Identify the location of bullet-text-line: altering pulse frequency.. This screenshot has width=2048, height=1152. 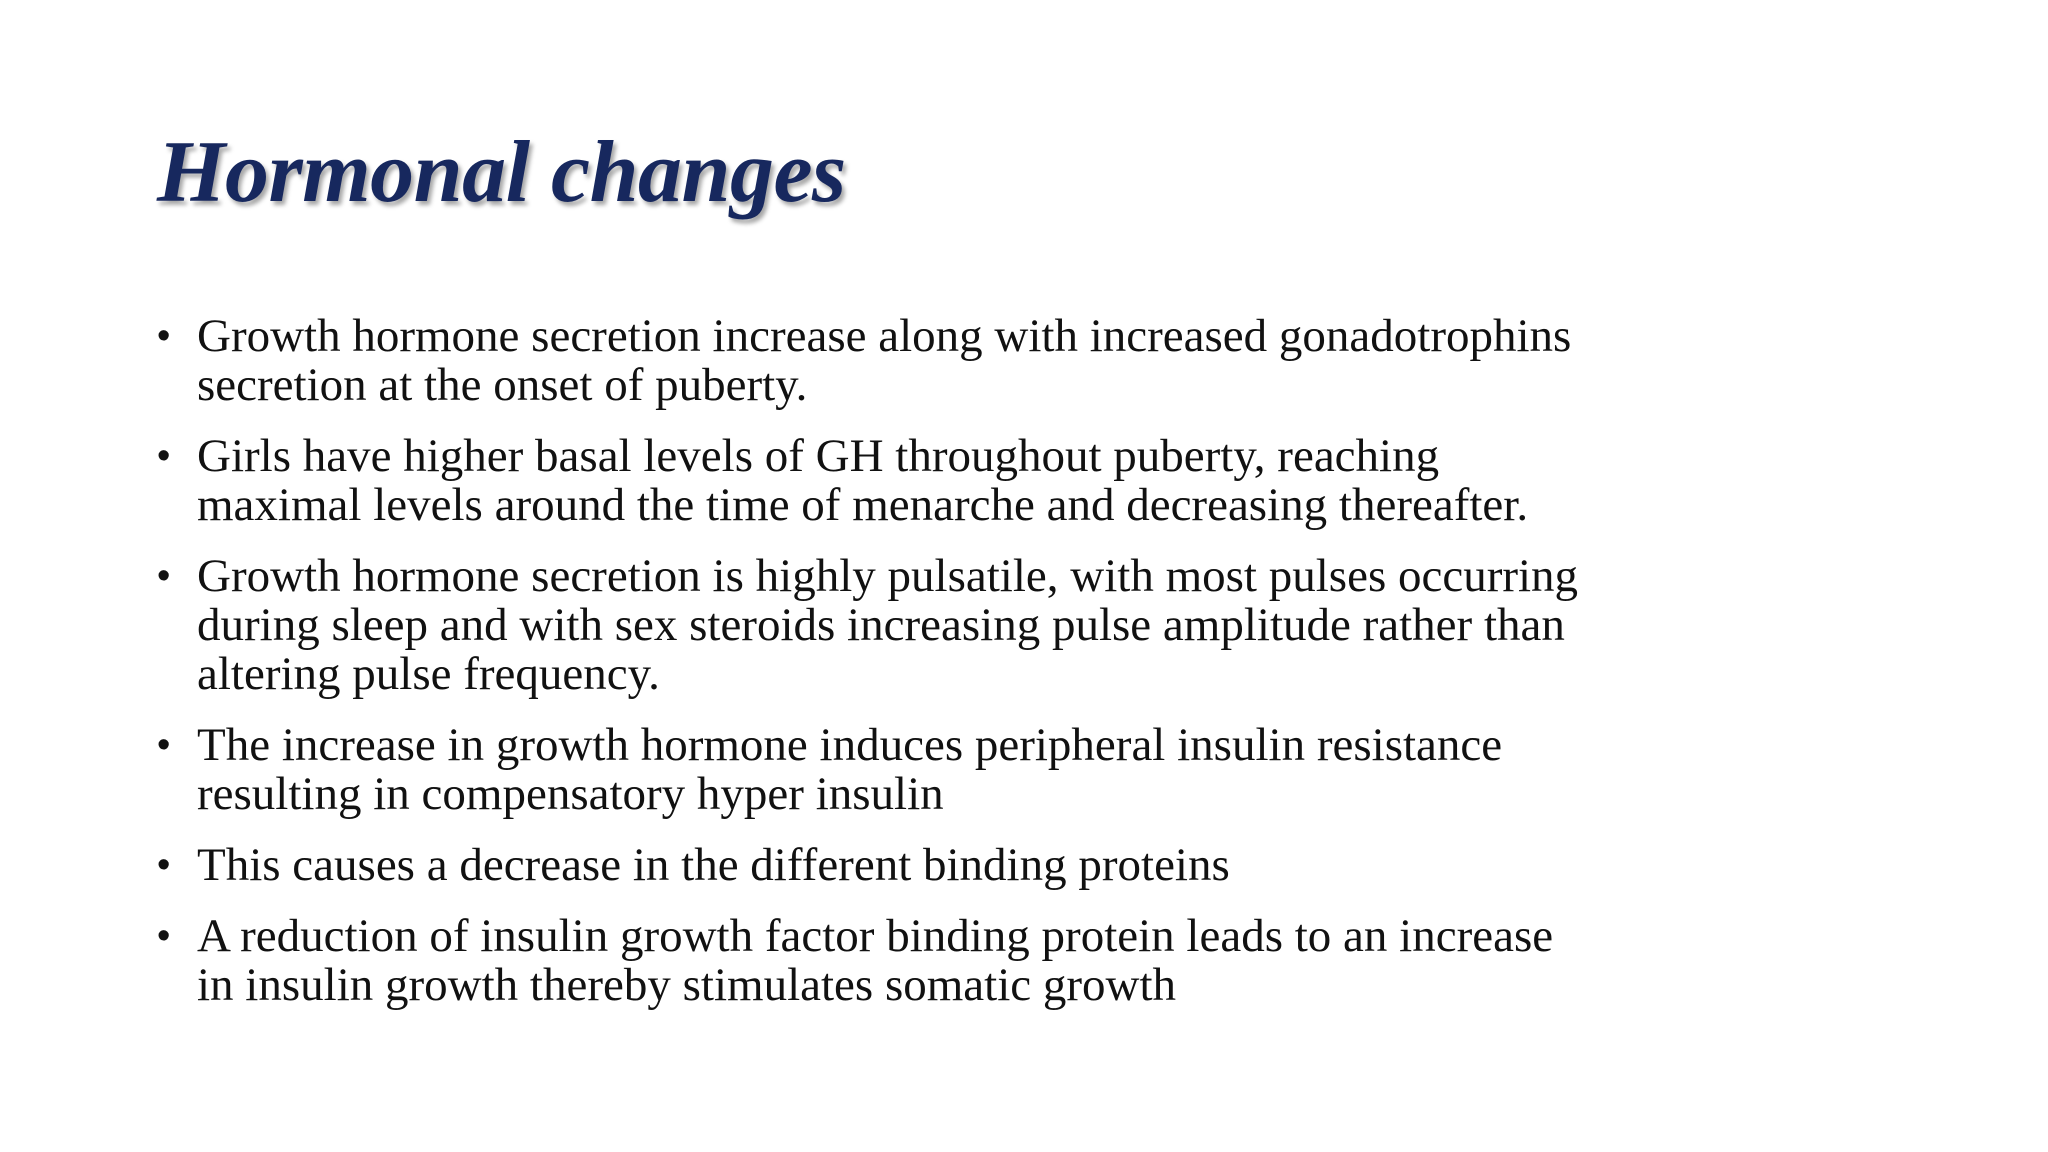
(428, 674).